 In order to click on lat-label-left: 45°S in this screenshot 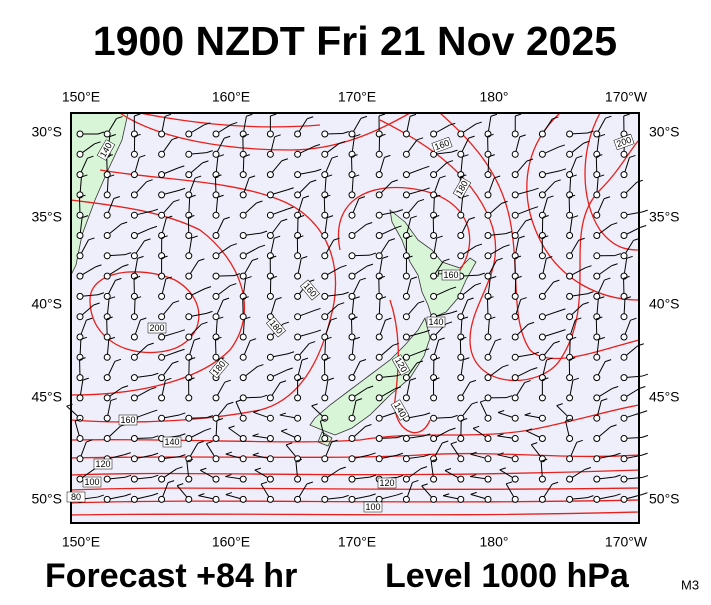, I will do `click(46, 397)`.